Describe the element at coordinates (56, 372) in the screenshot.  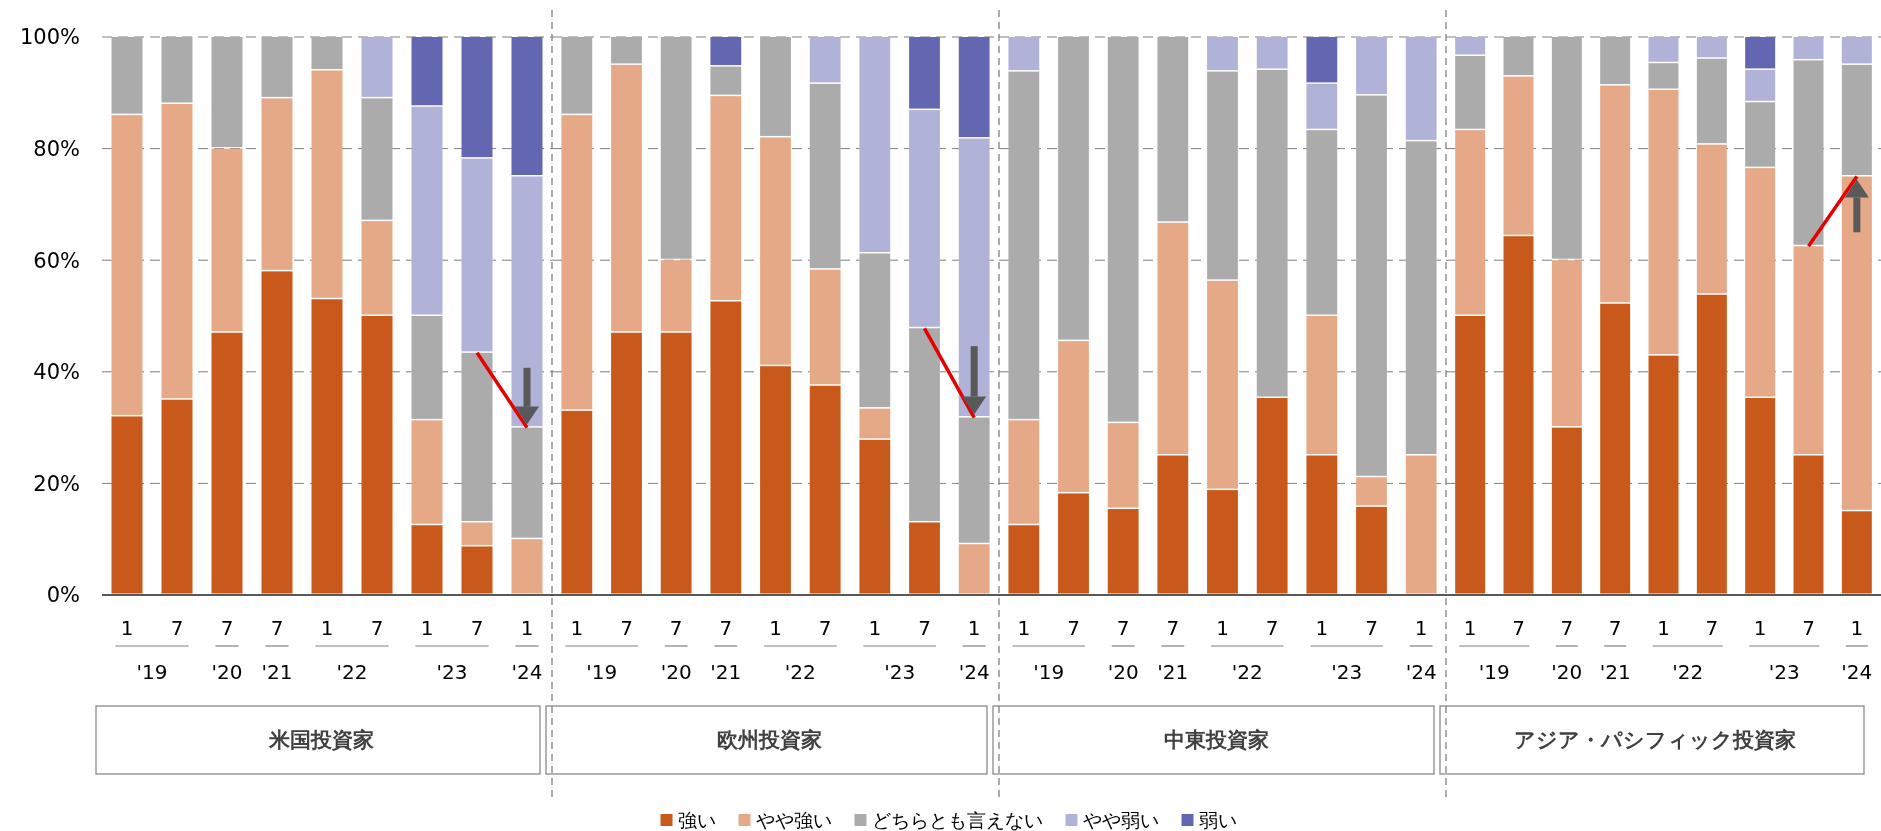
I see `y-tick-label: 40%` at that location.